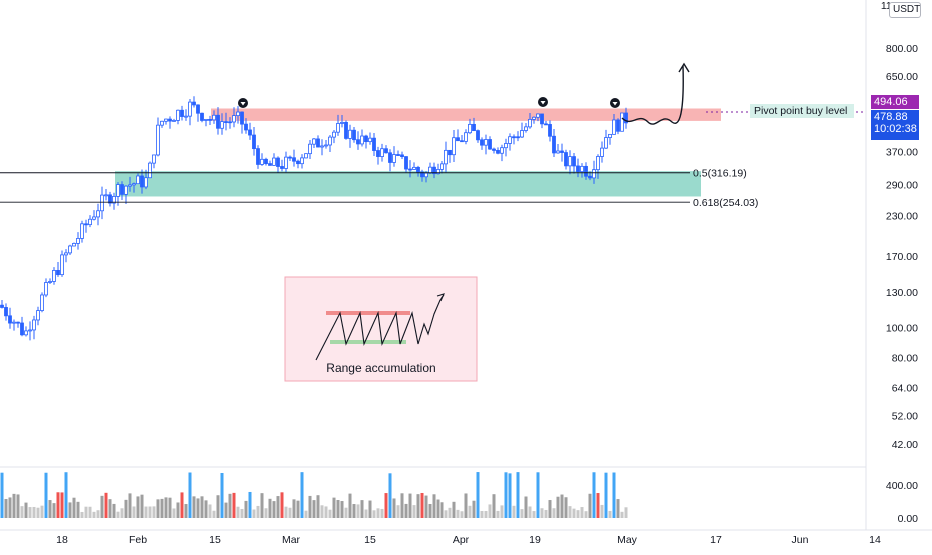 The image size is (932, 555). Describe the element at coordinates (368, 342) in the screenshot. I see `inset-support` at that location.